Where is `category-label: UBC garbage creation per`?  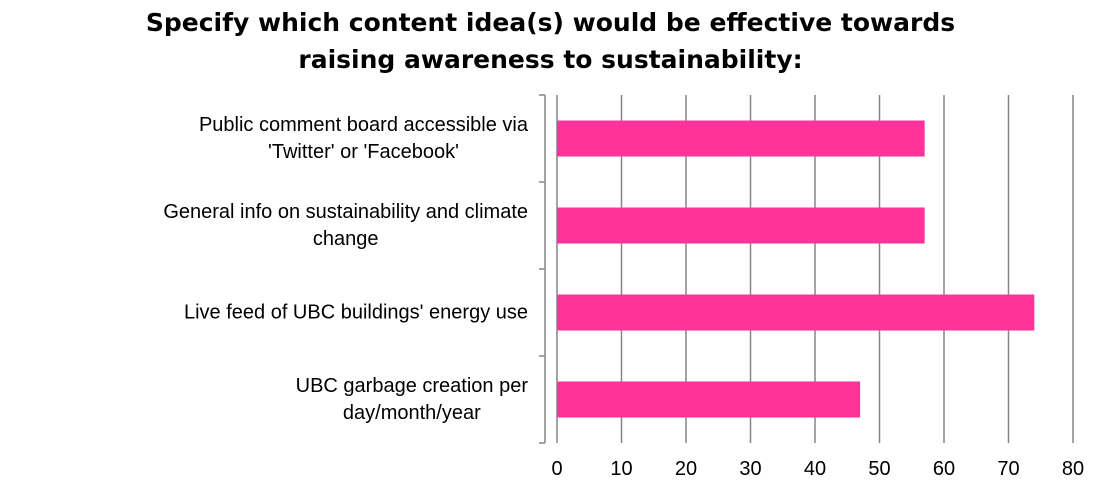 category-label: UBC garbage creation per is located at coordinates (412, 386).